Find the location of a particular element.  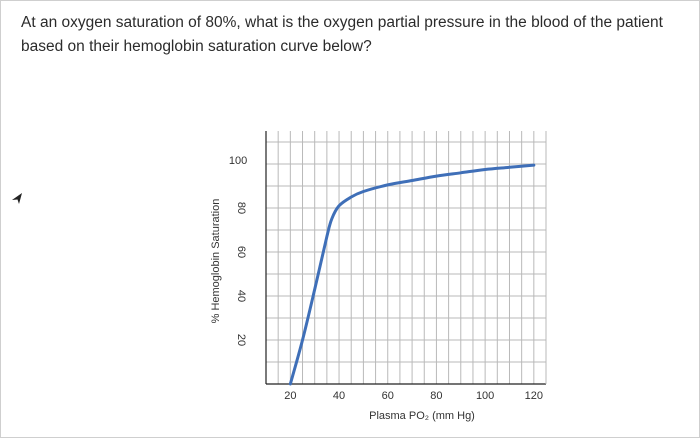

y-tick-label: 60 is located at coordinates (241, 252).